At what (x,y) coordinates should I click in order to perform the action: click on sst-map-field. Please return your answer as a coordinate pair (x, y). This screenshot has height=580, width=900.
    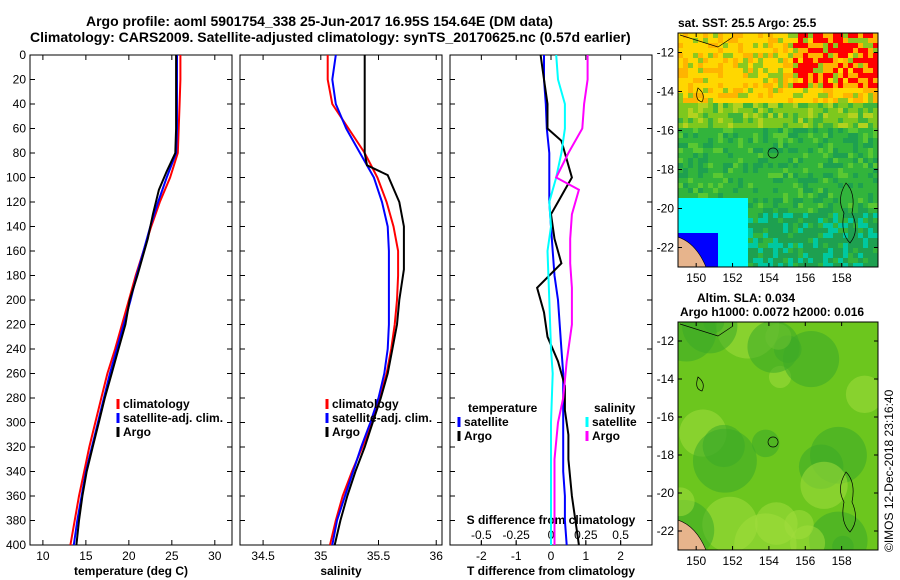
    Looking at the image, I should click on (778, 150).